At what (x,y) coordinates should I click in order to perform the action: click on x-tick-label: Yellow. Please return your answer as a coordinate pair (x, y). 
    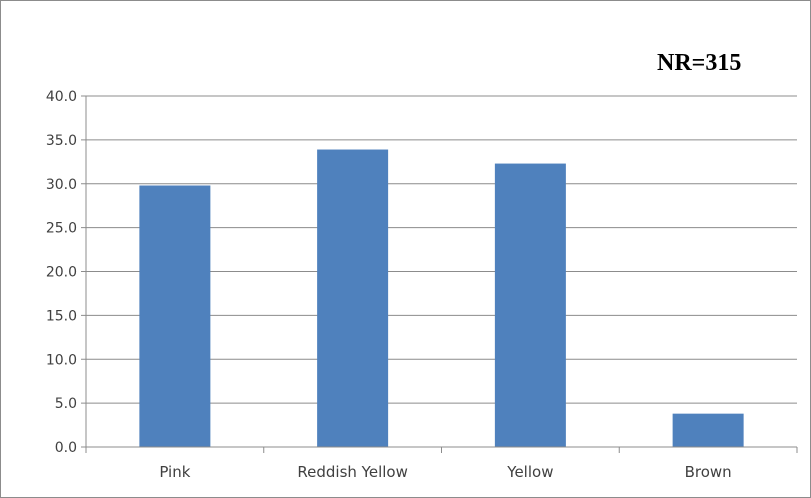
    Looking at the image, I should click on (529, 472).